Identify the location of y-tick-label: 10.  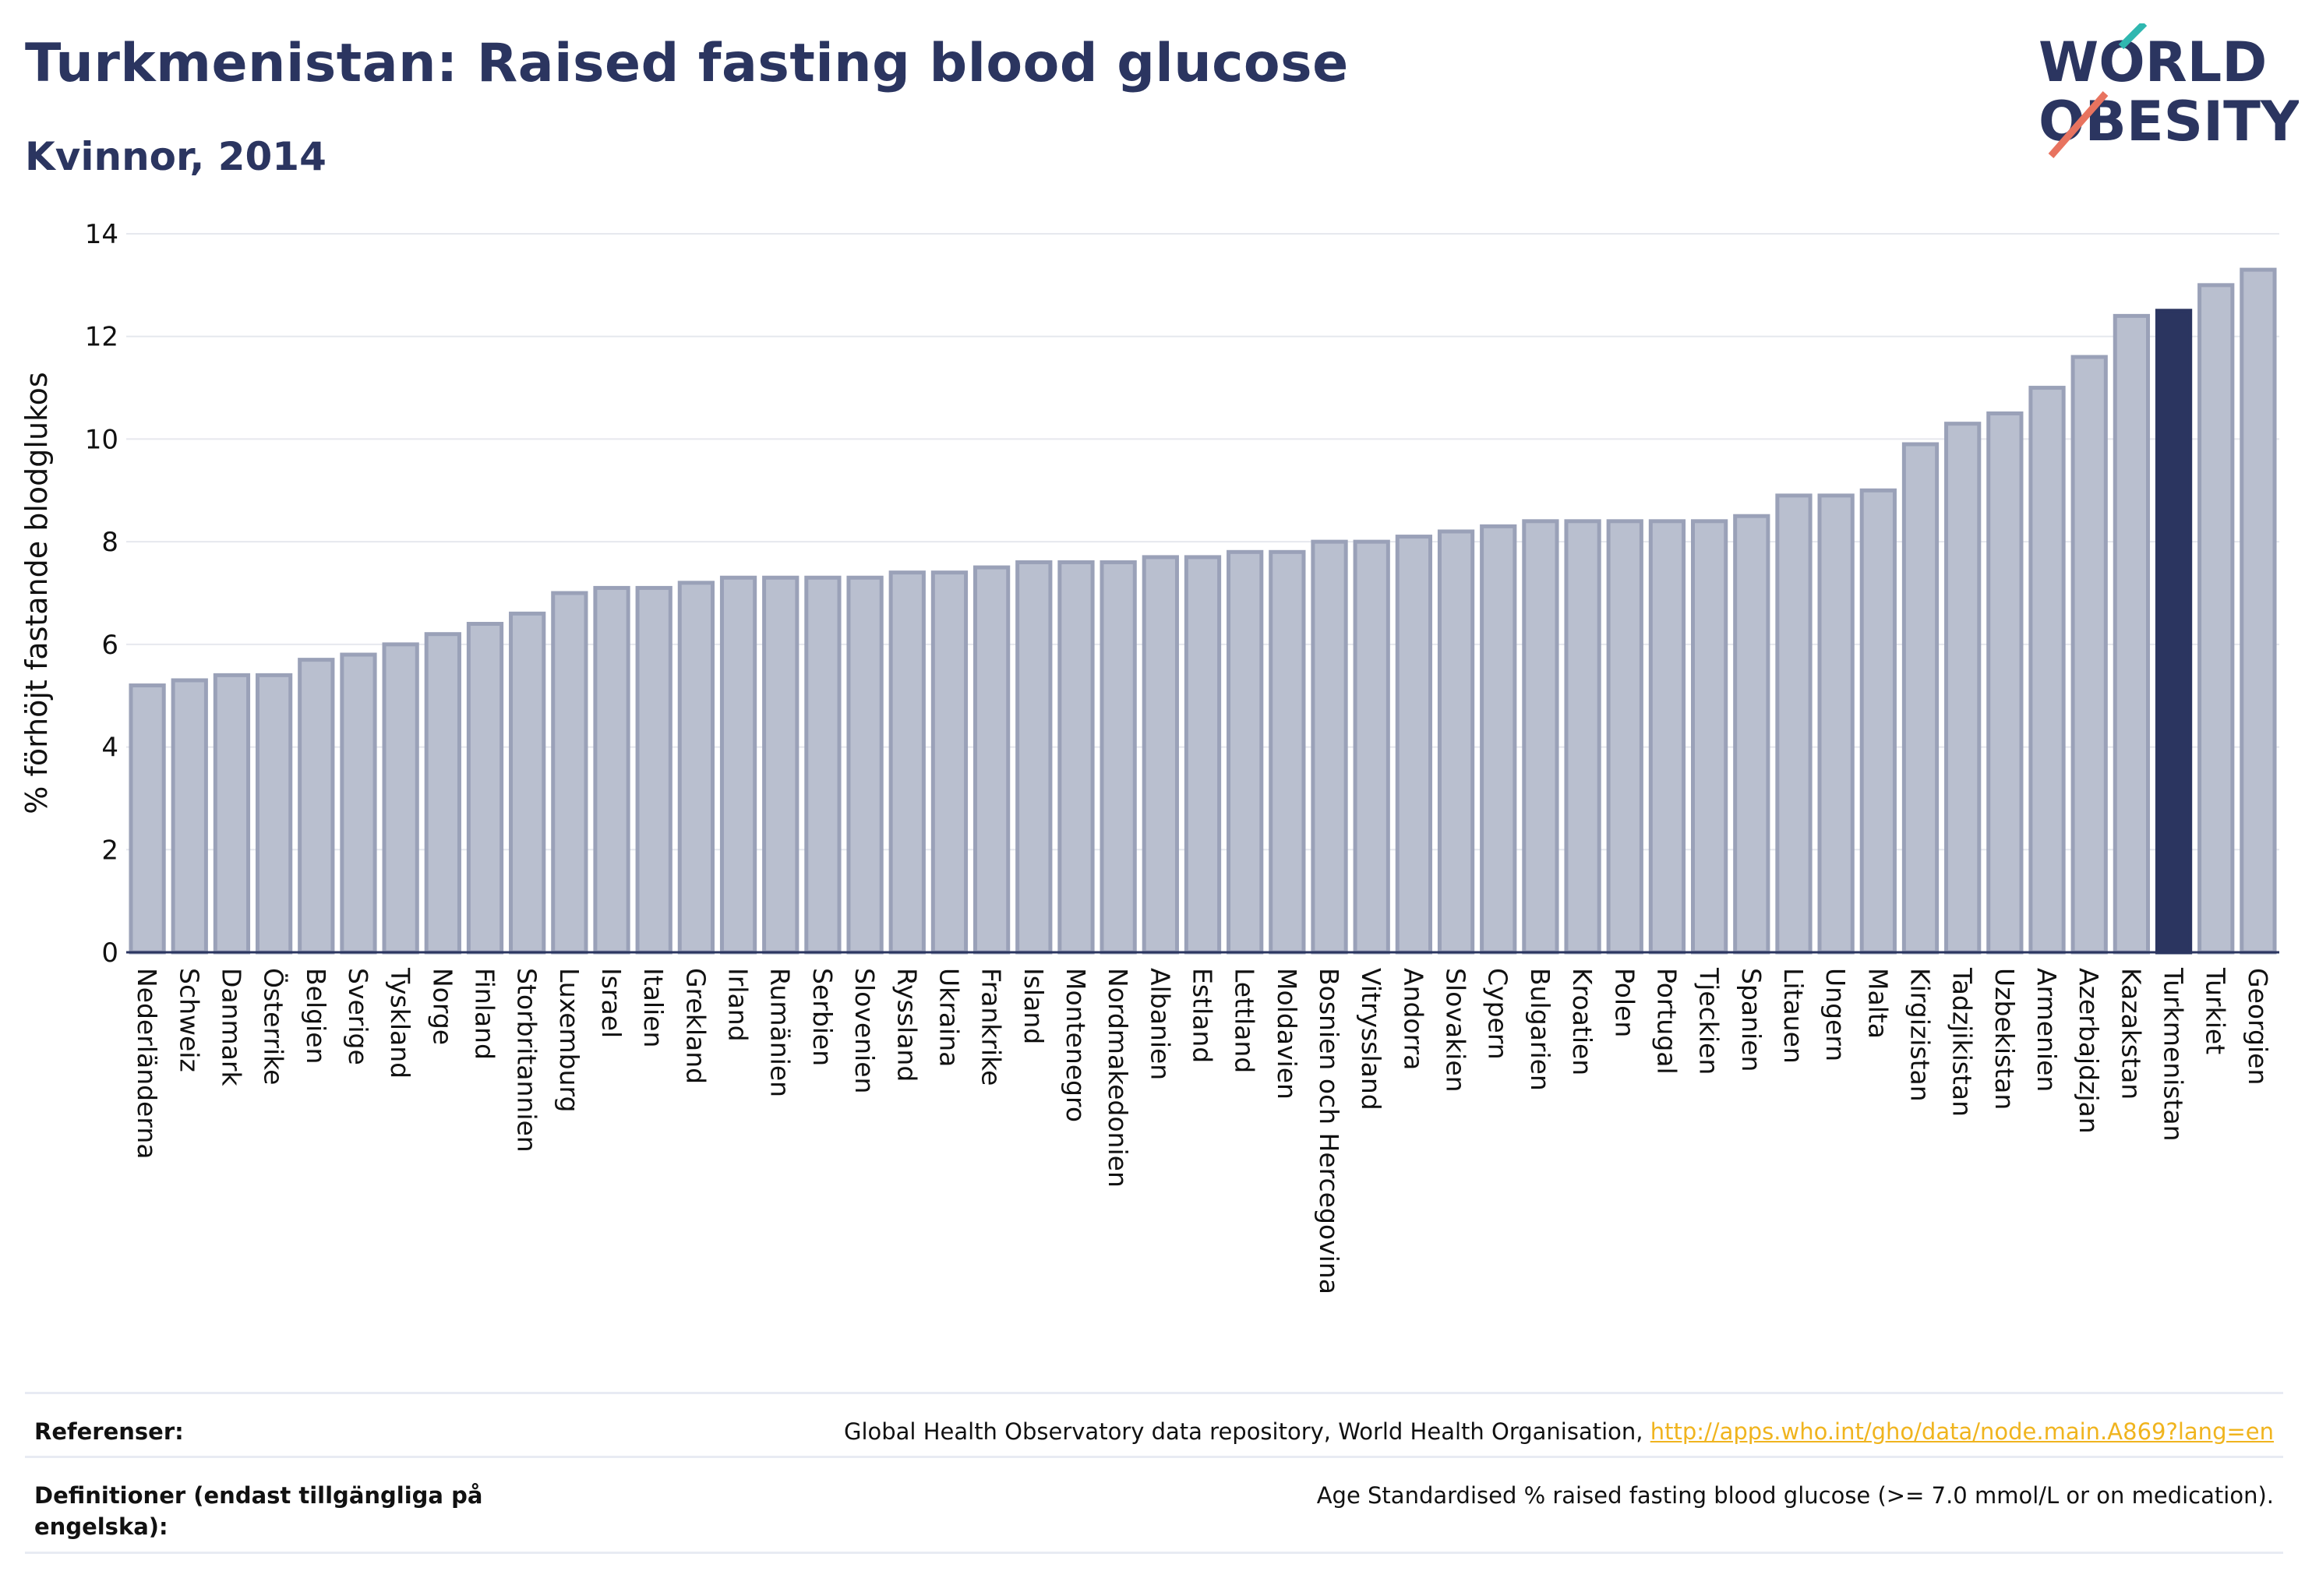
(101, 439).